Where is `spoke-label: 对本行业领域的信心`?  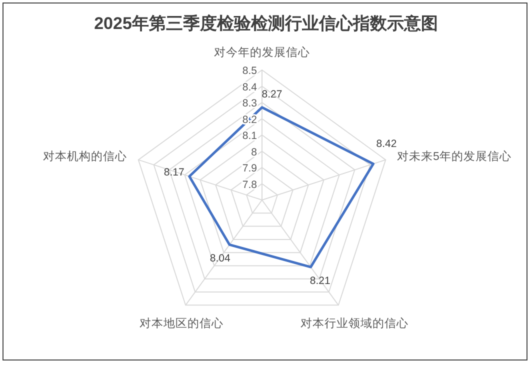 spoke-label: 对本行业领域的信心 is located at coordinates (354, 323).